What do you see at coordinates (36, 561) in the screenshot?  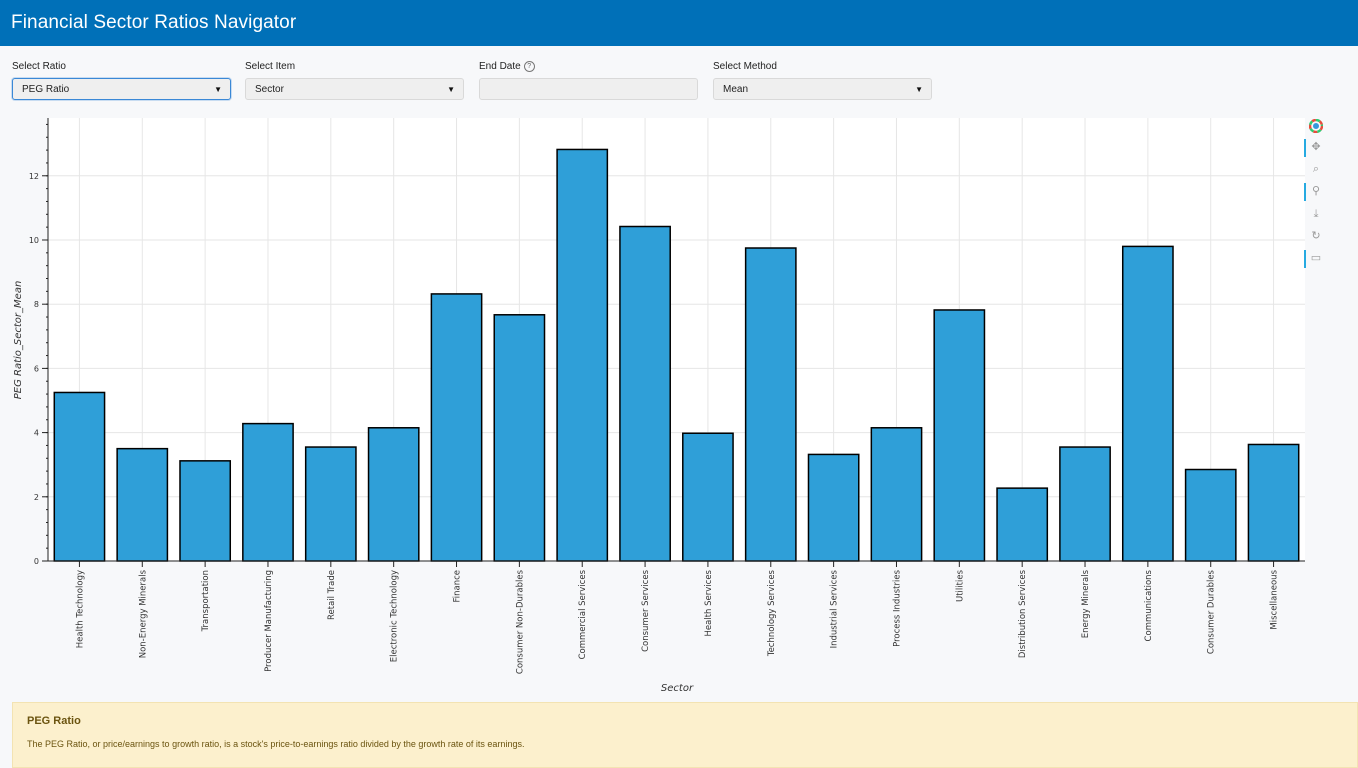 I see `y-tick-label: 0` at bounding box center [36, 561].